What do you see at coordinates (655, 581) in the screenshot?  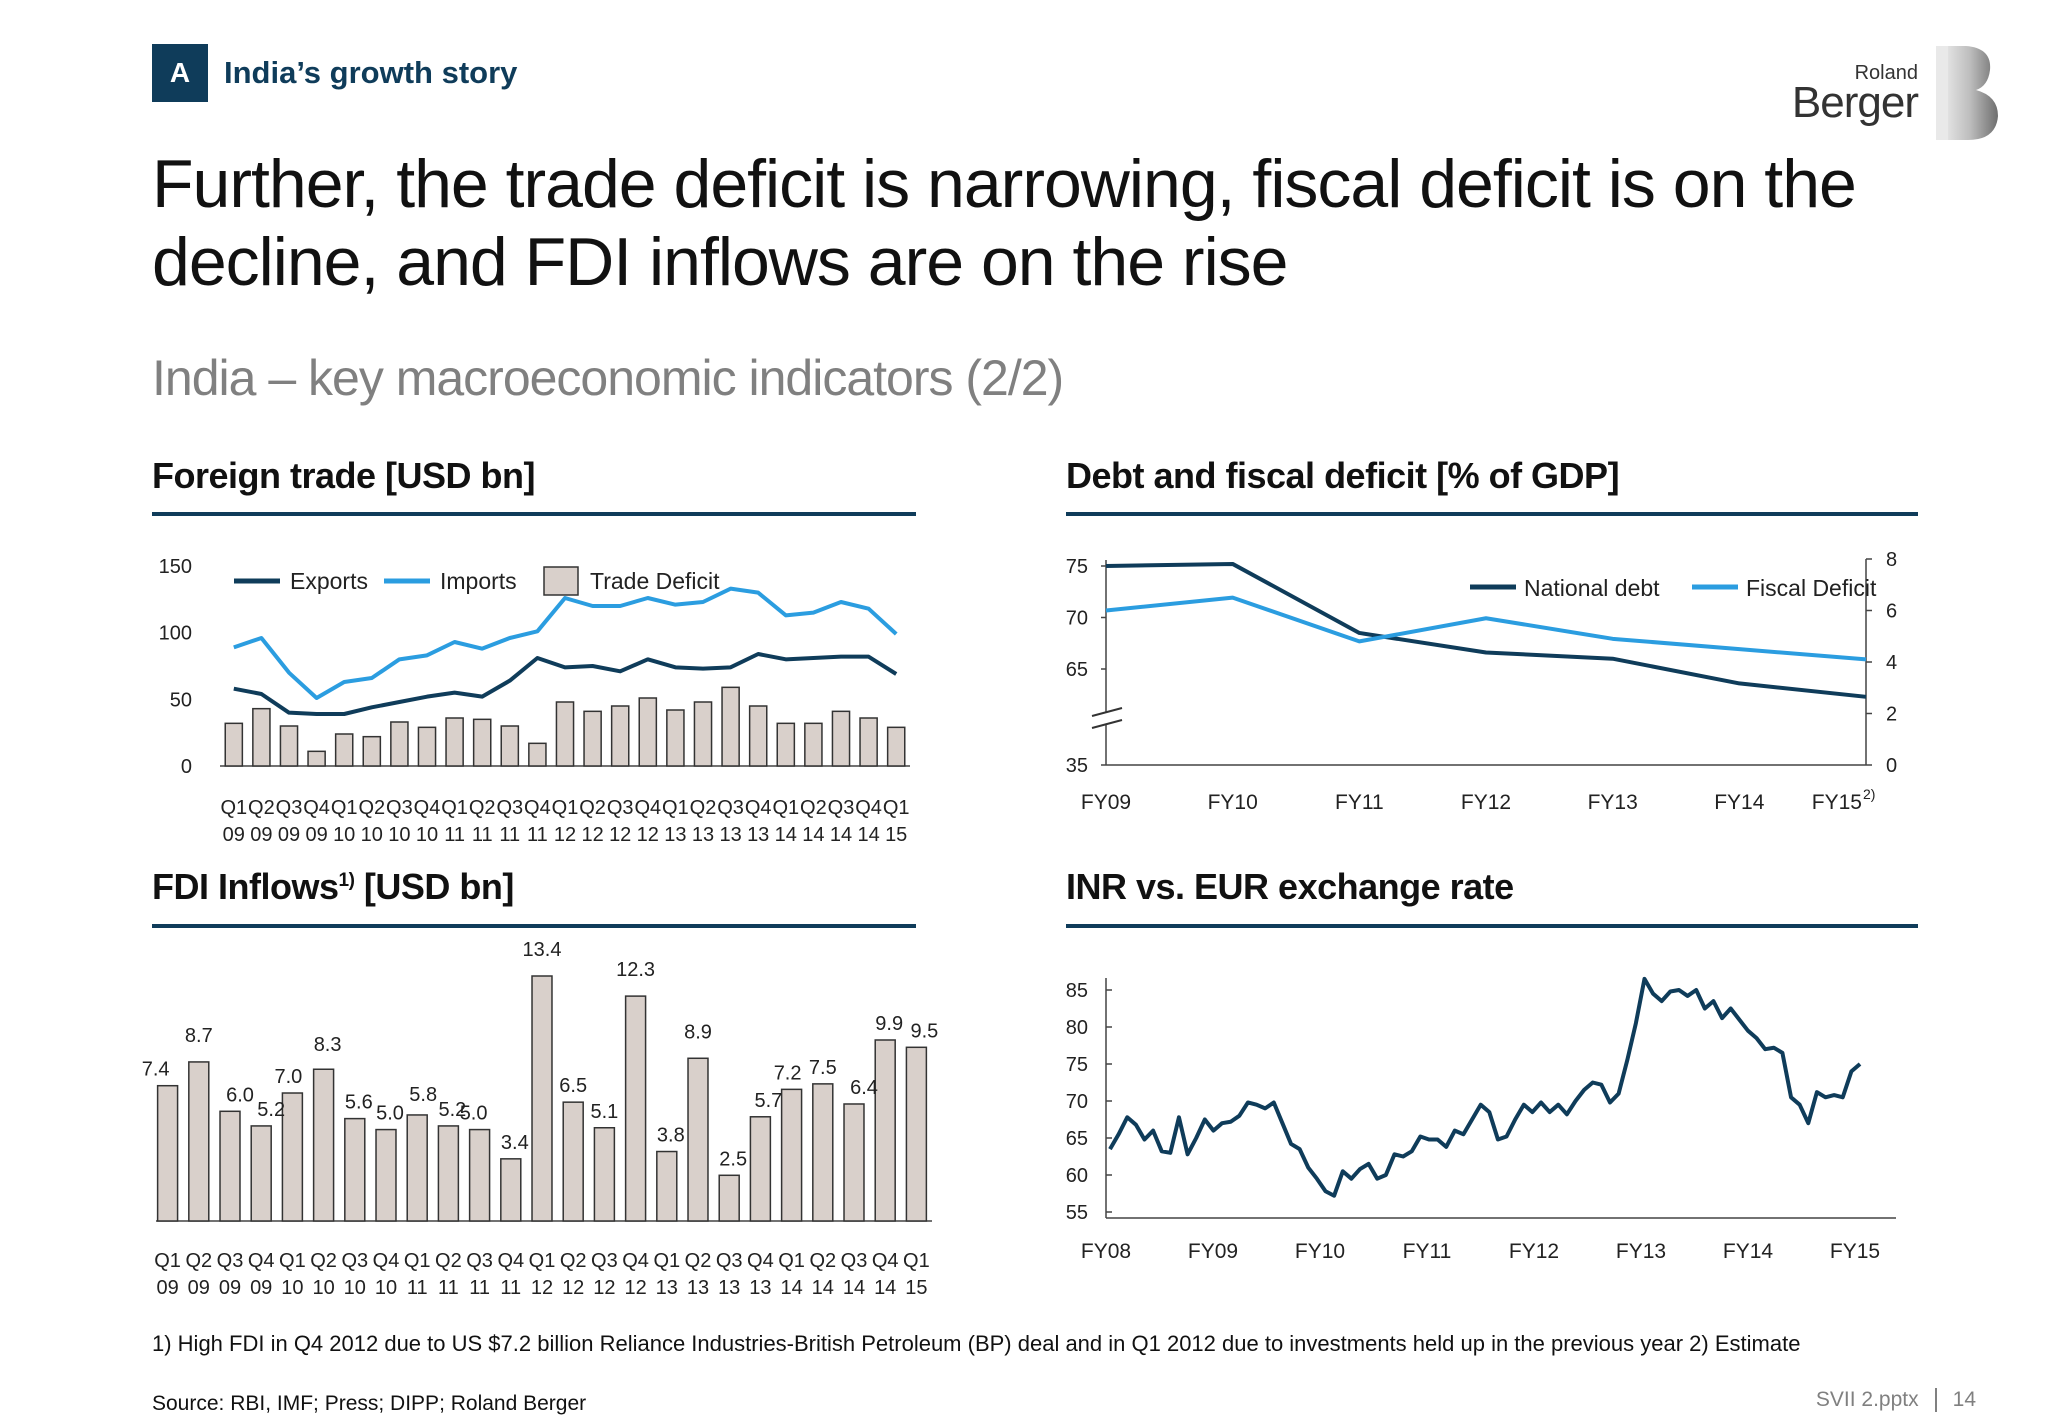 I see `legend-label: Trade Deficit` at bounding box center [655, 581].